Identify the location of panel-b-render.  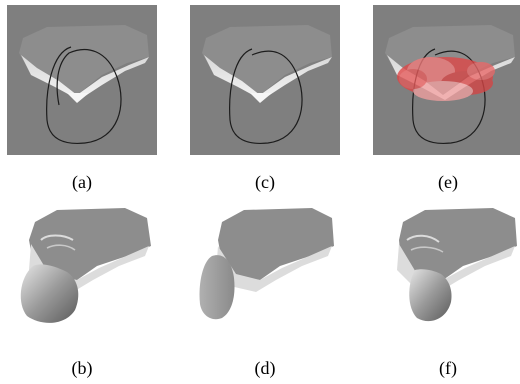
(85, 265).